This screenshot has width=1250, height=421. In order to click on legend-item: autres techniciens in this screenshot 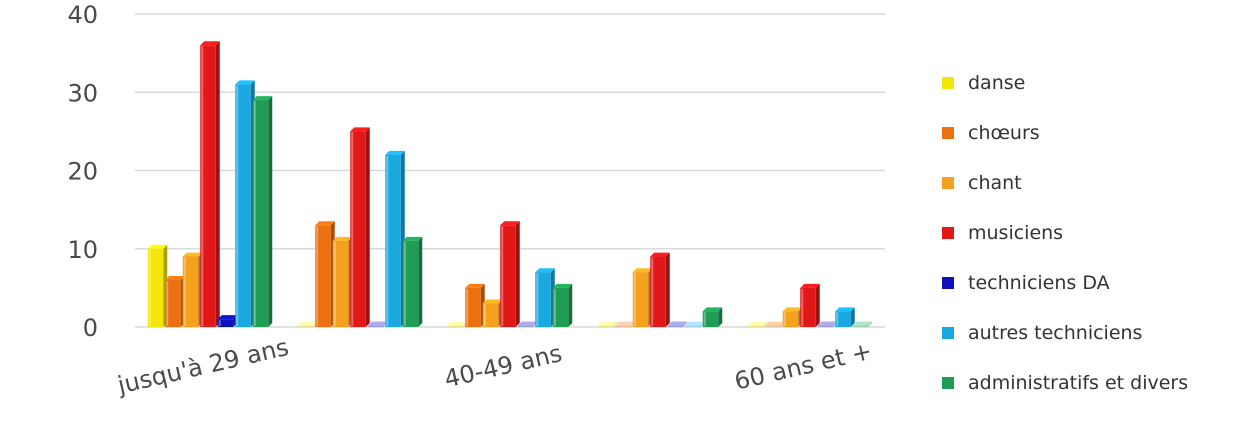, I will do `click(1065, 333)`.